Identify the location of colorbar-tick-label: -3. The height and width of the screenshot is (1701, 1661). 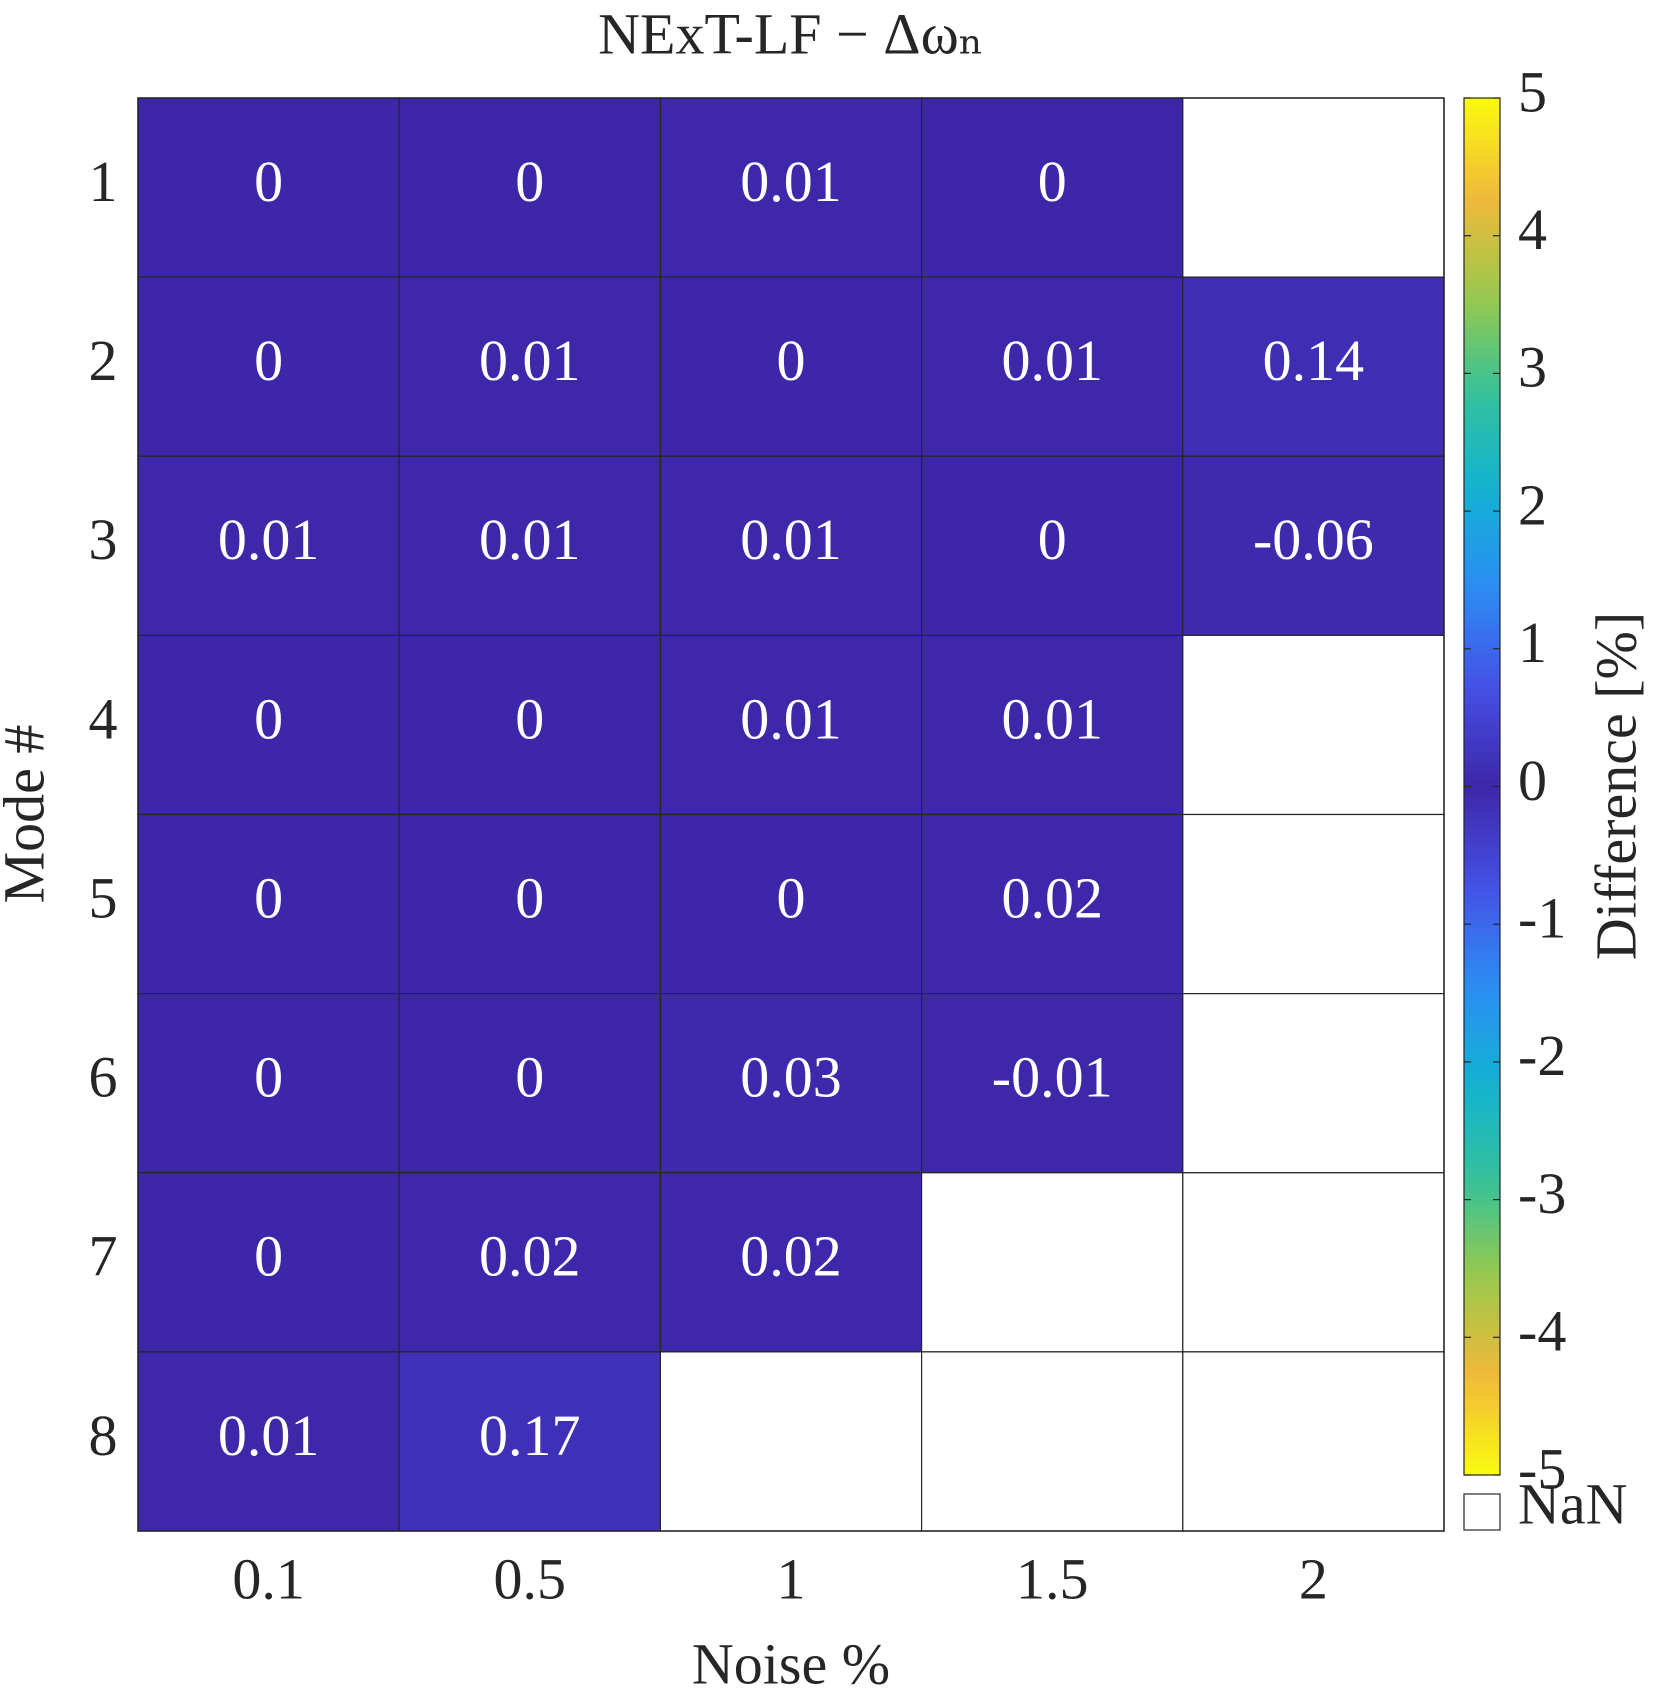
(1542, 1193).